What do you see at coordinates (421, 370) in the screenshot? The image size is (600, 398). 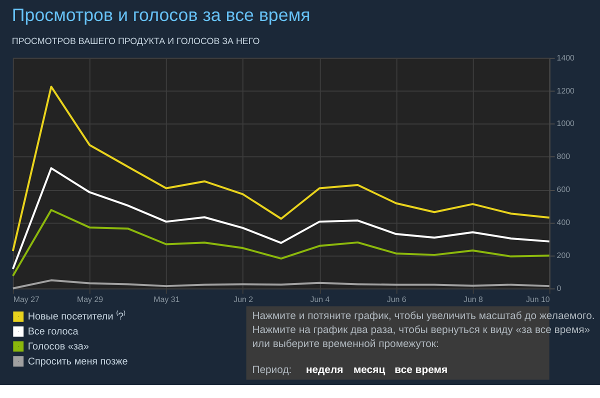 I see `text: все время` at bounding box center [421, 370].